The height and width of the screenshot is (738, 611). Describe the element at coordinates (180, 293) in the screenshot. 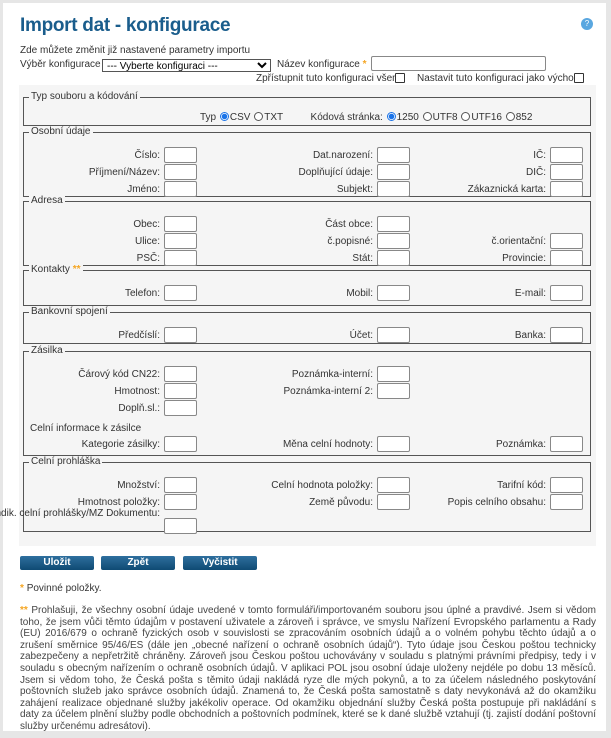

I see `field-2-0-0-input` at that location.